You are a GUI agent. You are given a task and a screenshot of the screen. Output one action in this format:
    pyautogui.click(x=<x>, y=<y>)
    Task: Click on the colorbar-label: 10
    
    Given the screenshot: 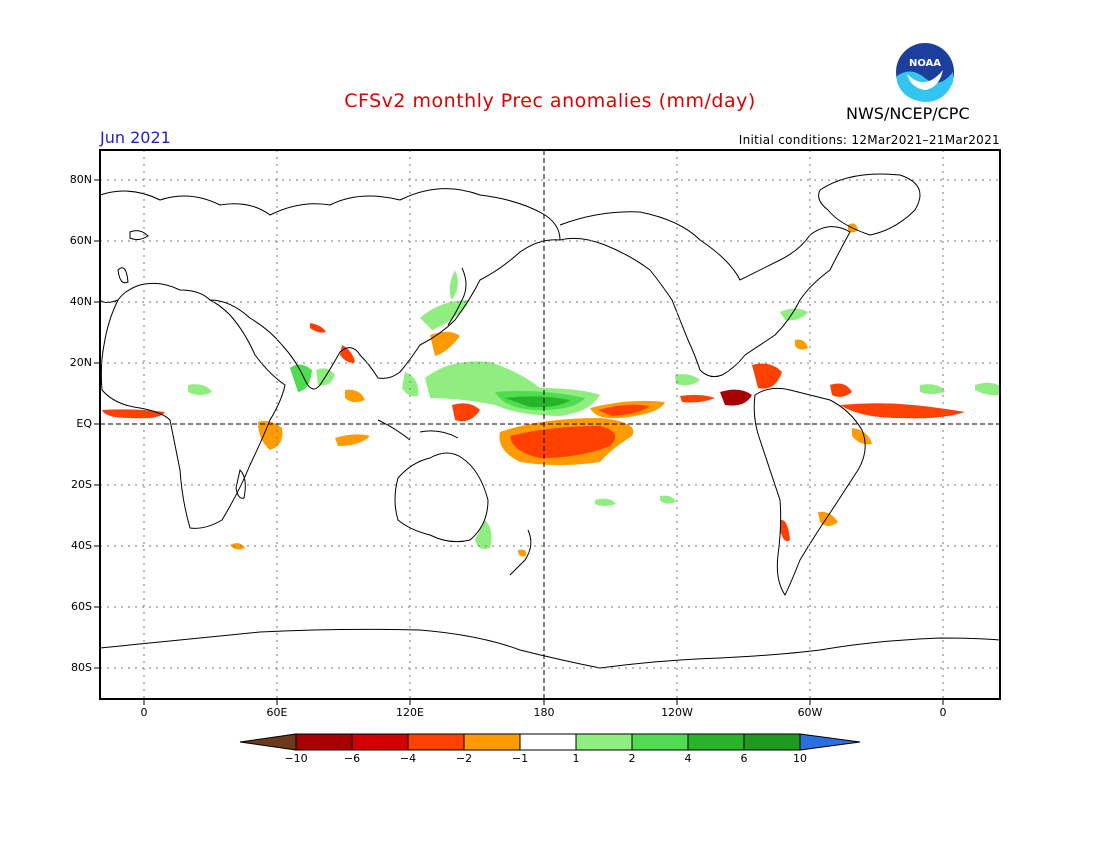 What is the action you would take?
    pyautogui.click(x=800, y=758)
    